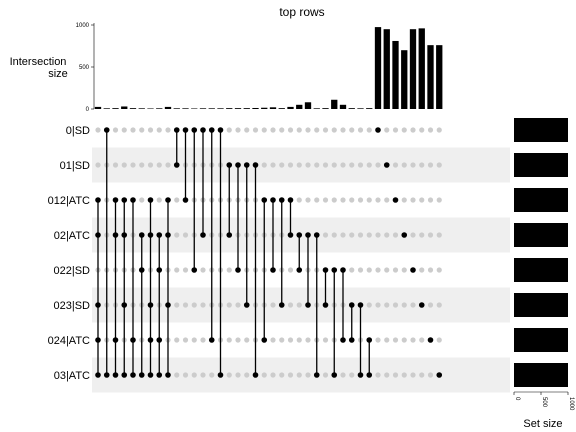 This screenshot has width=576, height=432. What do you see at coordinates (544, 402) in the screenshot?
I see `set-size-tick-label: 500` at bounding box center [544, 402].